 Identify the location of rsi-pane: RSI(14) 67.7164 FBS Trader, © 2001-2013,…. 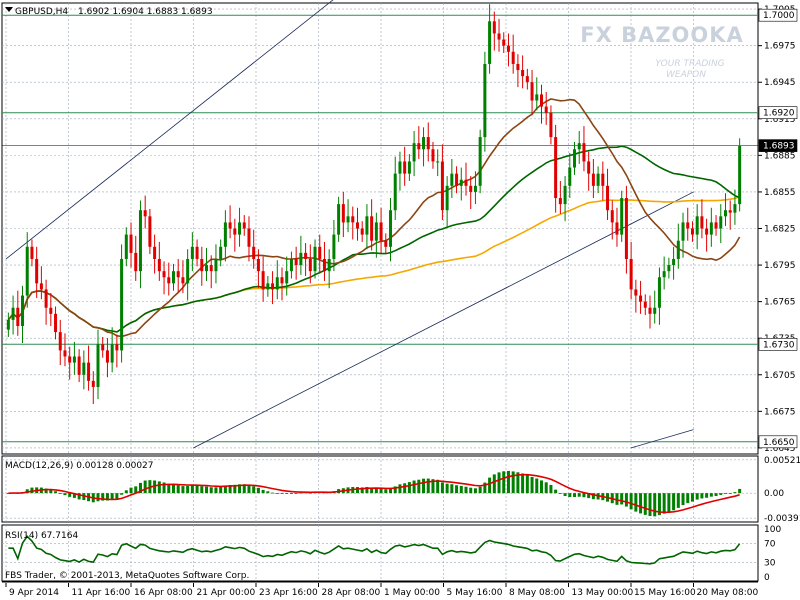
(380, 553).